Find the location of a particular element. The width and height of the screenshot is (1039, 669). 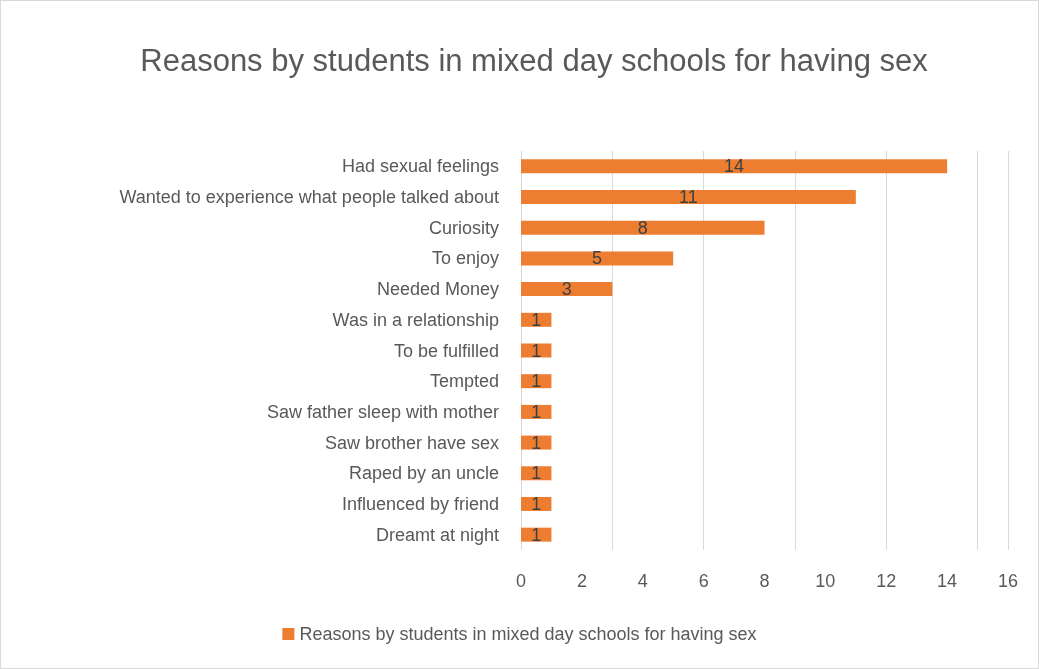

x-tick-label: 4 is located at coordinates (642, 581).